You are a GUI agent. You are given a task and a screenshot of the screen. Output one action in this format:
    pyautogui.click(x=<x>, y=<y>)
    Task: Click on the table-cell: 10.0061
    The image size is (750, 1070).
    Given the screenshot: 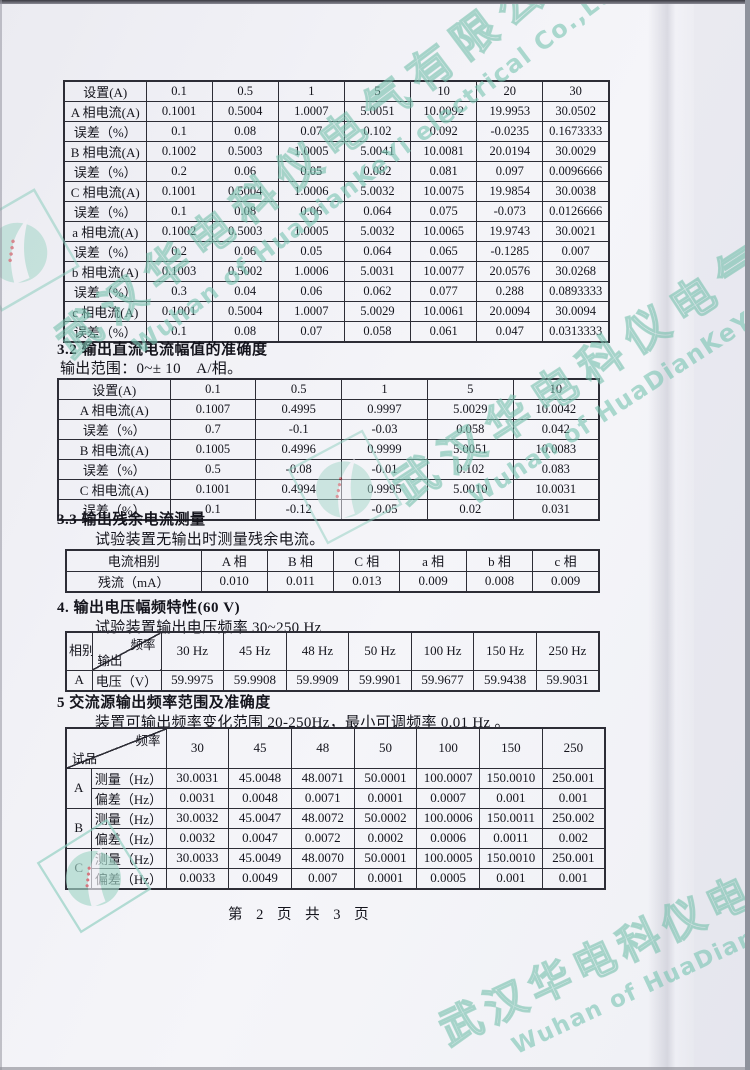 What is the action you would take?
    pyautogui.click(x=444, y=311)
    